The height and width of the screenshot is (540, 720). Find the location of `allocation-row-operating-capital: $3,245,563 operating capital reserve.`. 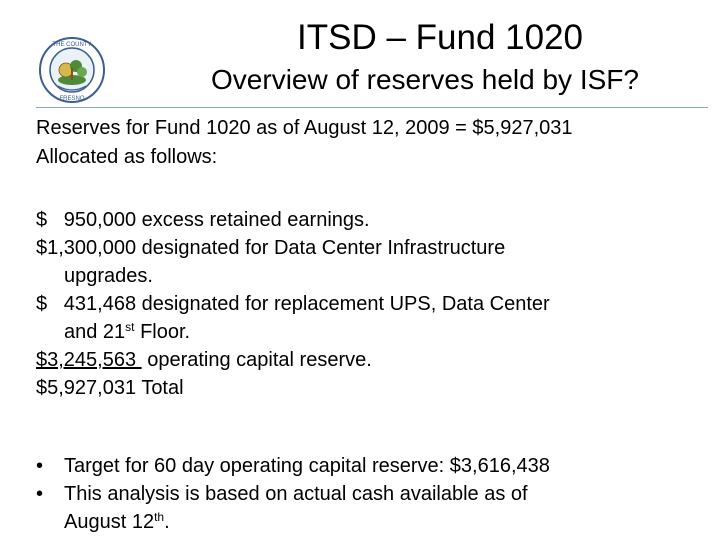

allocation-row-operating-capital: $3,245,563 operating capital reserve. is located at coordinates (293, 360).